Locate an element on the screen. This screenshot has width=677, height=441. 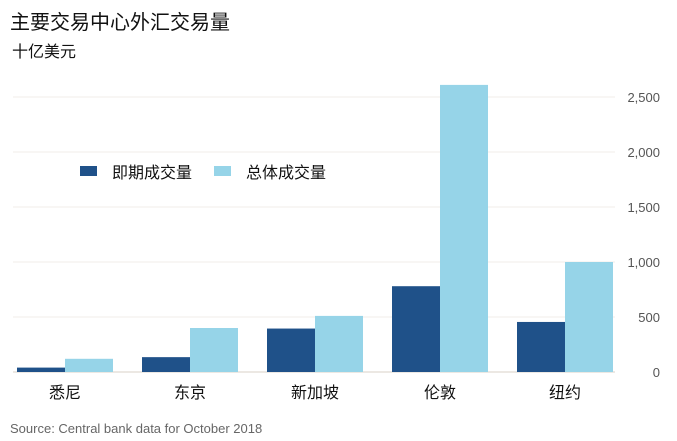
x-tick-label: 纽约 is located at coordinates (565, 392).